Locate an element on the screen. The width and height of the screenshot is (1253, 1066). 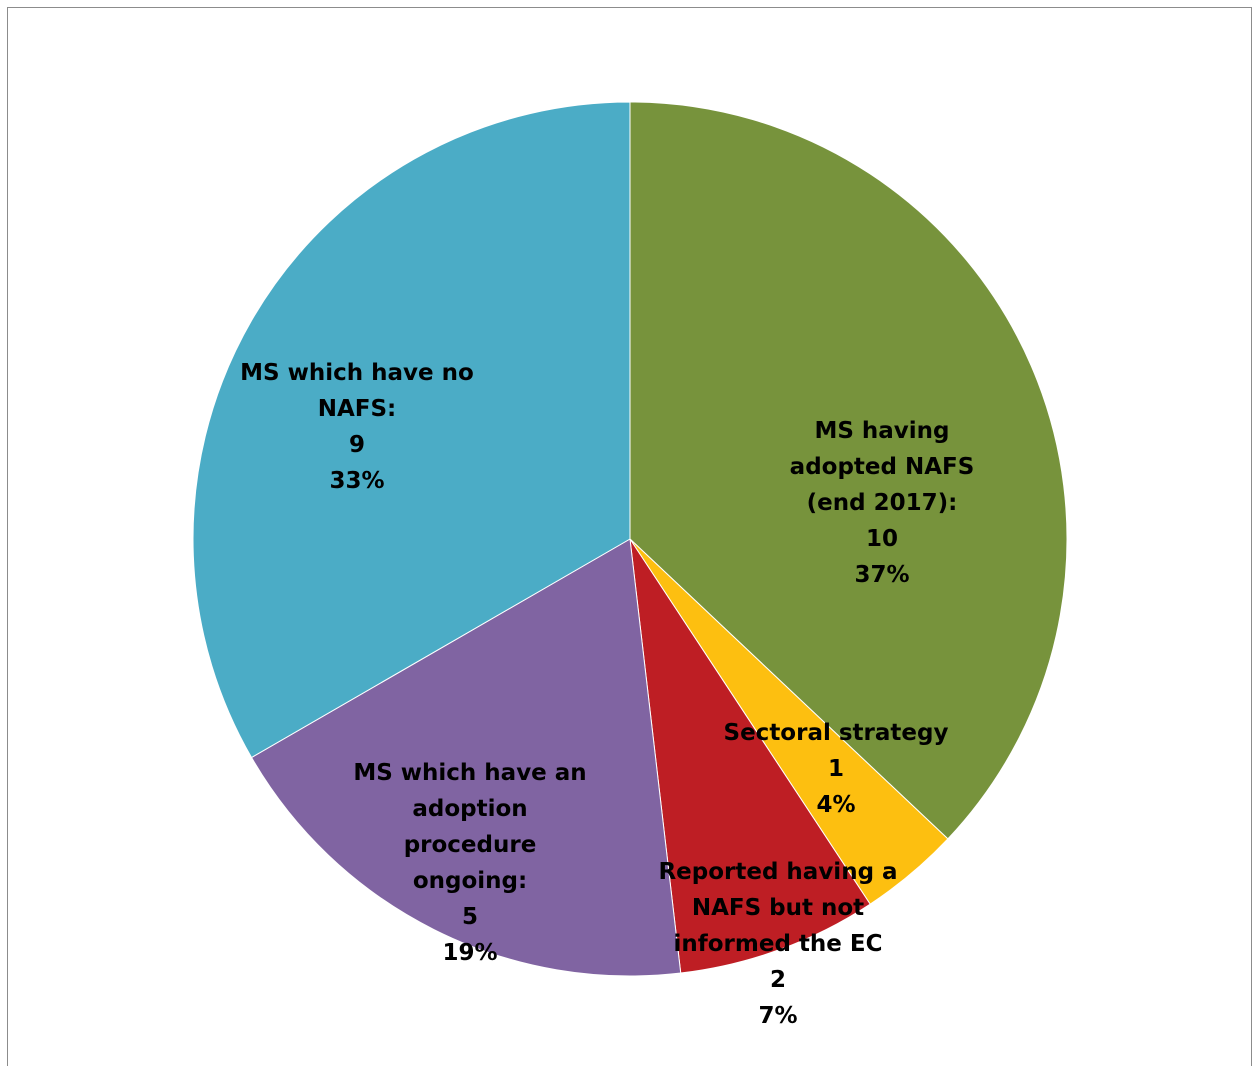
slice-4-value: 9 is located at coordinates (357, 445).